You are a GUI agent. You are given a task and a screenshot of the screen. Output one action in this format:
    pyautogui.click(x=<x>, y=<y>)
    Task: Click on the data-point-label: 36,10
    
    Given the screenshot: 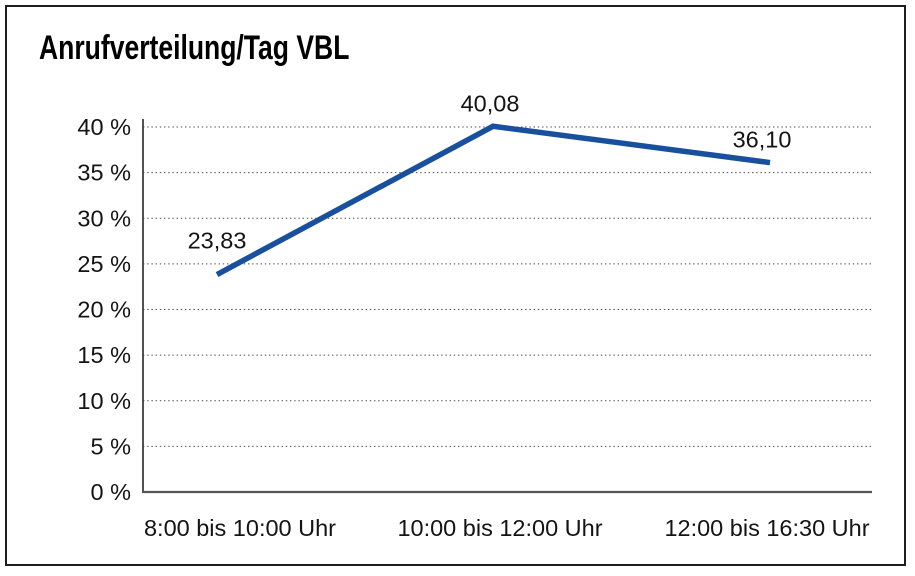 What is the action you would take?
    pyautogui.click(x=762, y=140)
    